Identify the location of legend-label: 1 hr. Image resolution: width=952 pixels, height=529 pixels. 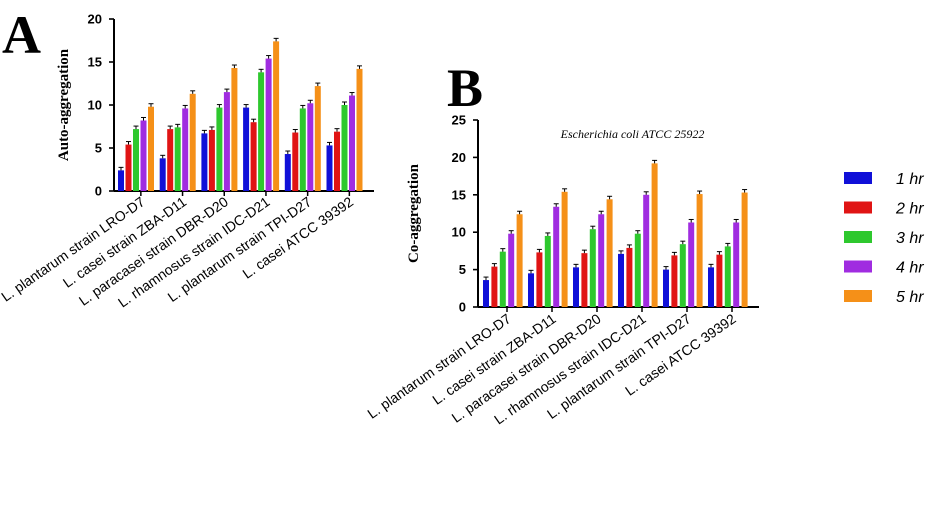
(910, 179).